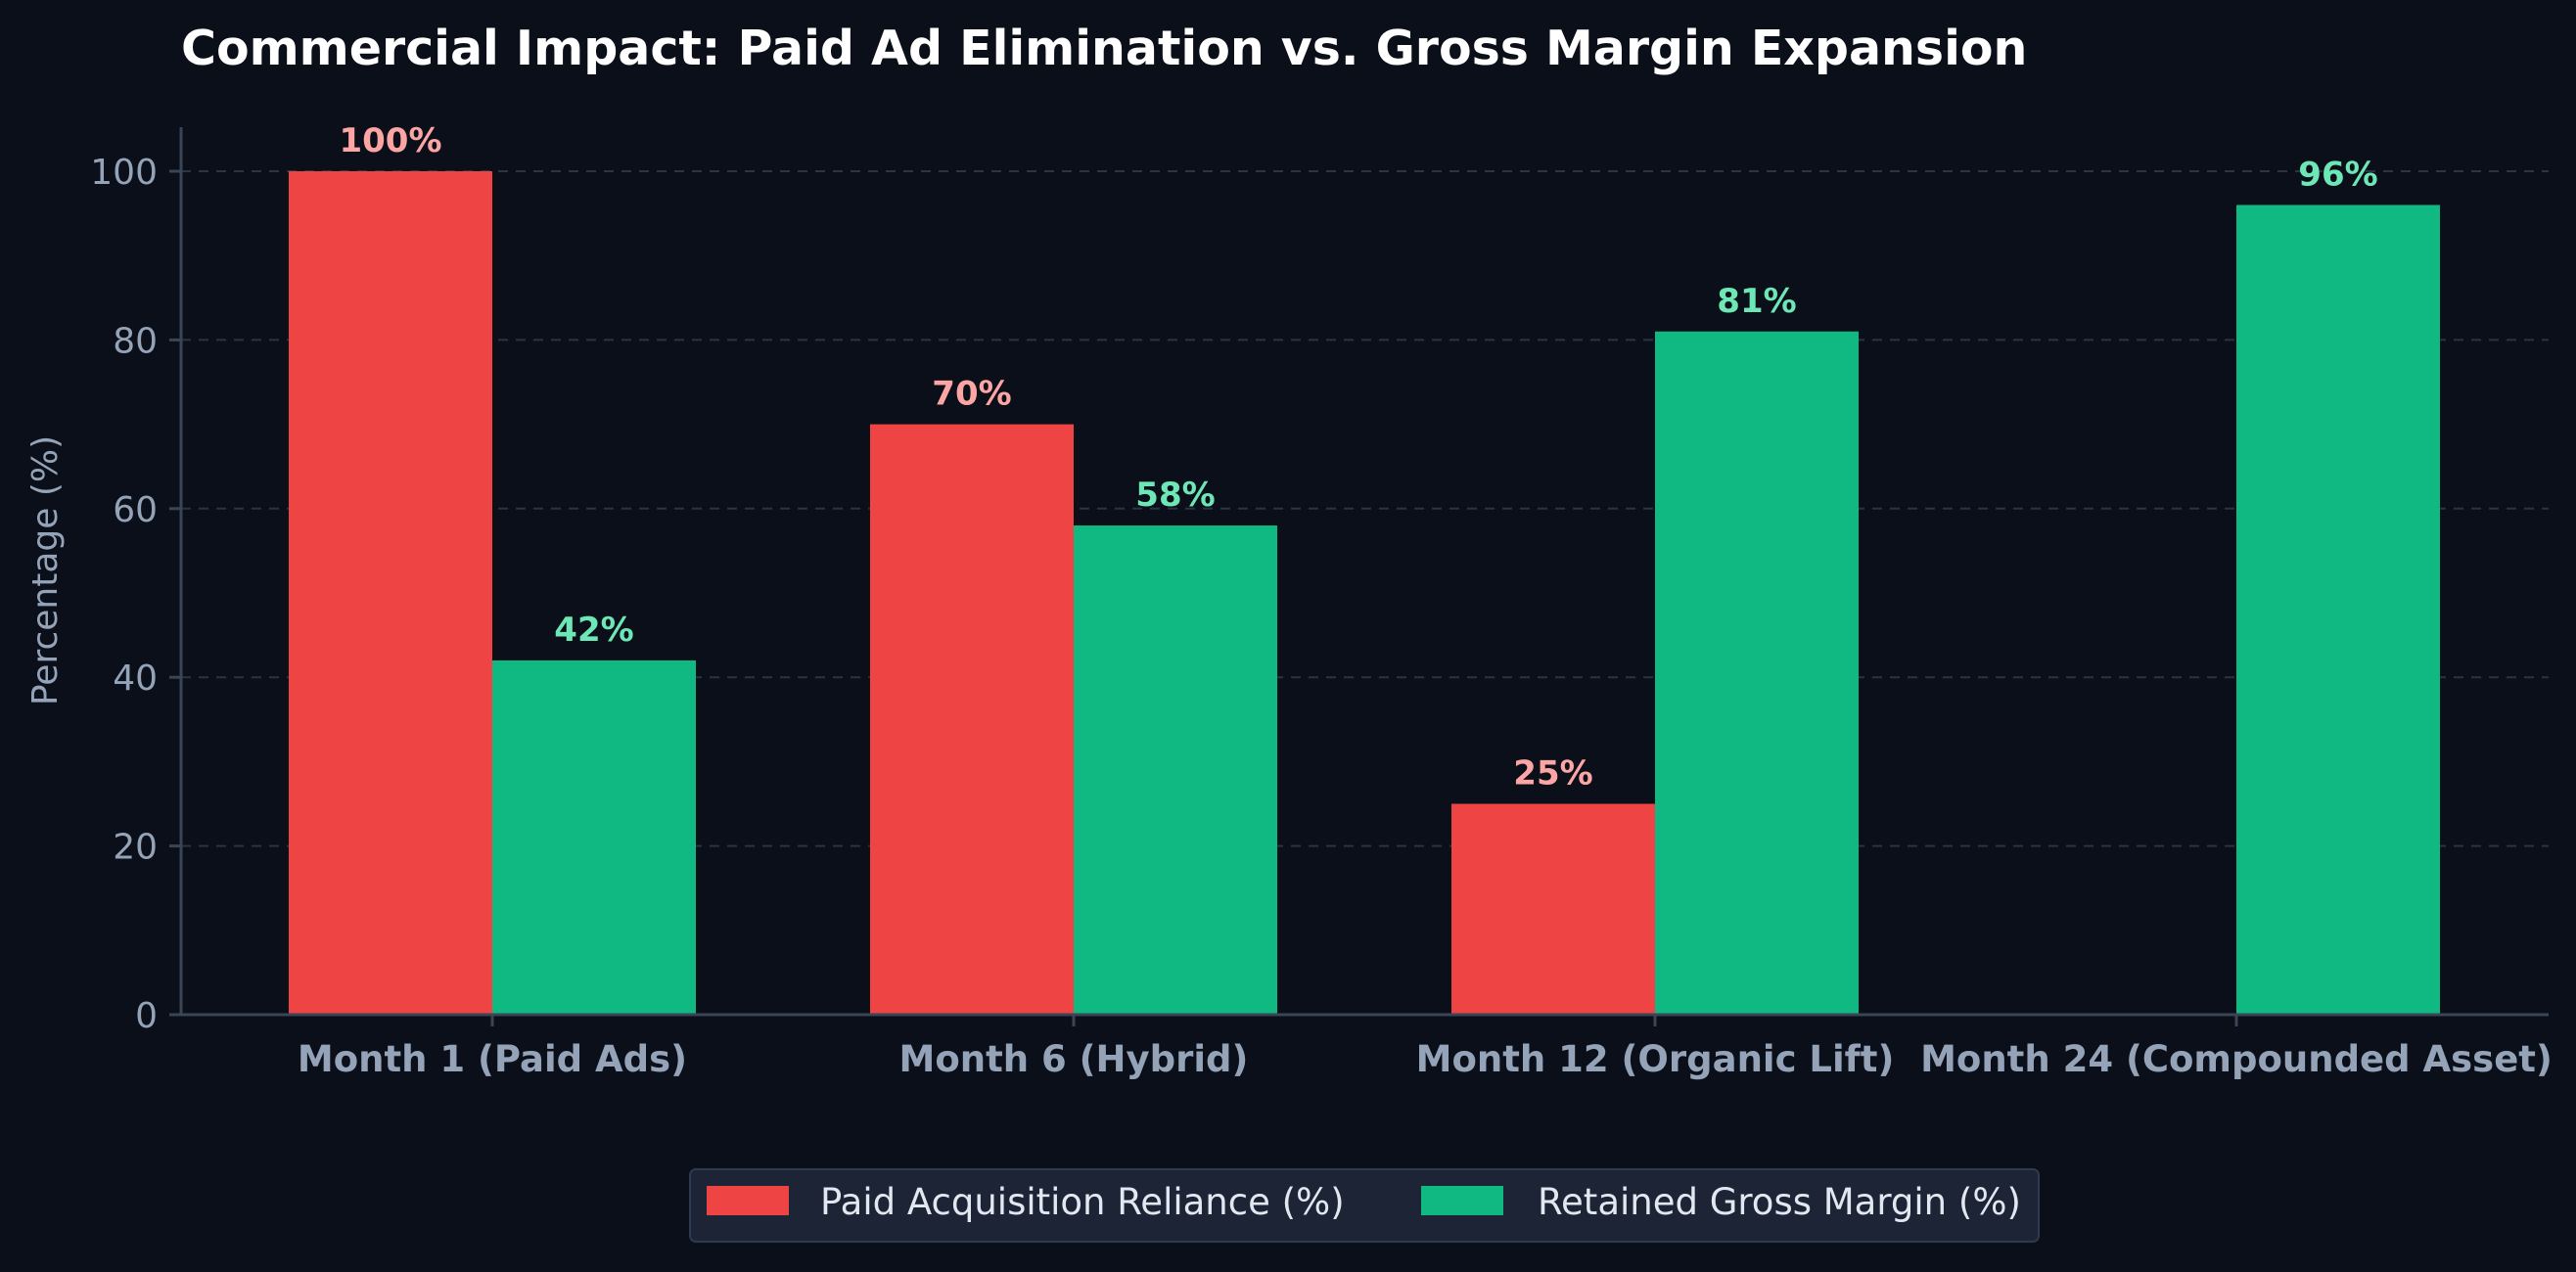  I want to click on y-axis-label: Percentage (%), so click(46, 570).